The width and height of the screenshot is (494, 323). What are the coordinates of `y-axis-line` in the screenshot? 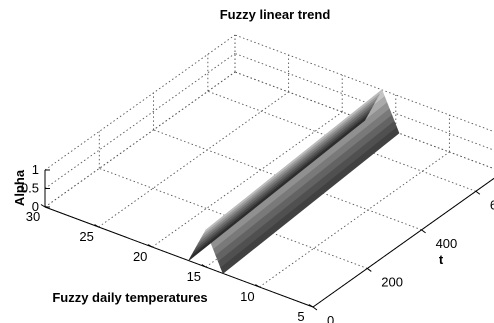 It's located at (403, 242).